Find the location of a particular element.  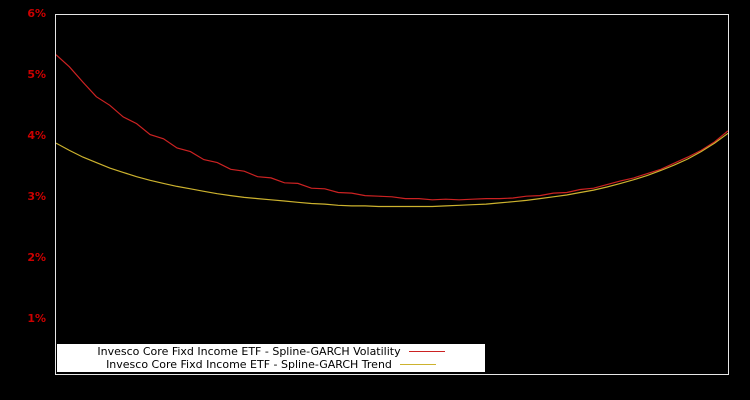

legend-line-sample-trend is located at coordinates (417, 364).